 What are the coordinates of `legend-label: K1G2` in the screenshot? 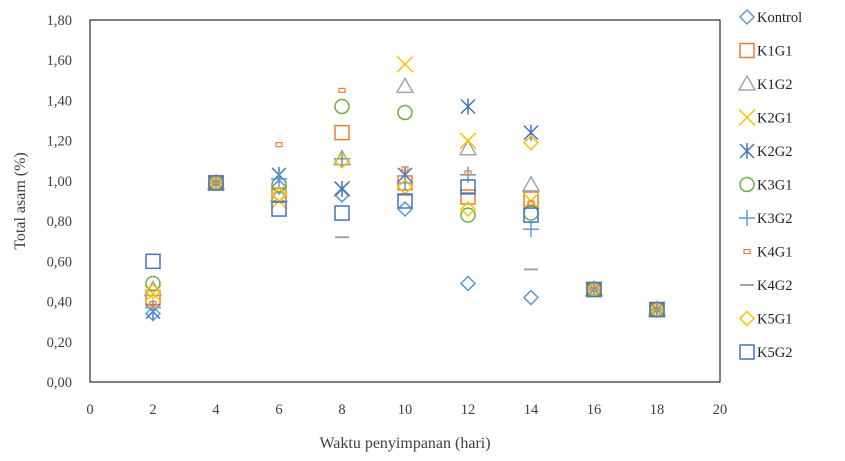 It's located at (774, 85).